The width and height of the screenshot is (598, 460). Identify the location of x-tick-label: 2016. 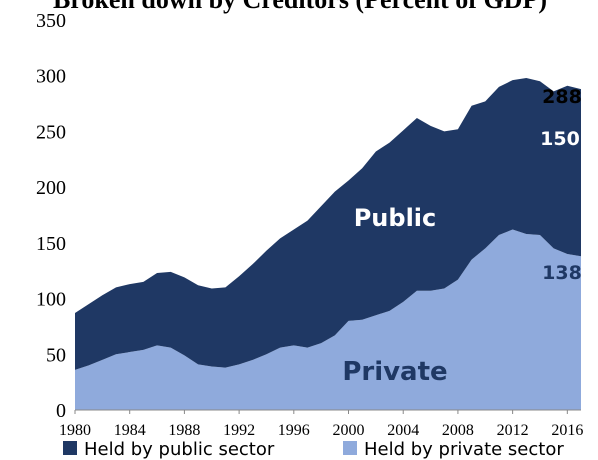
(567, 430).